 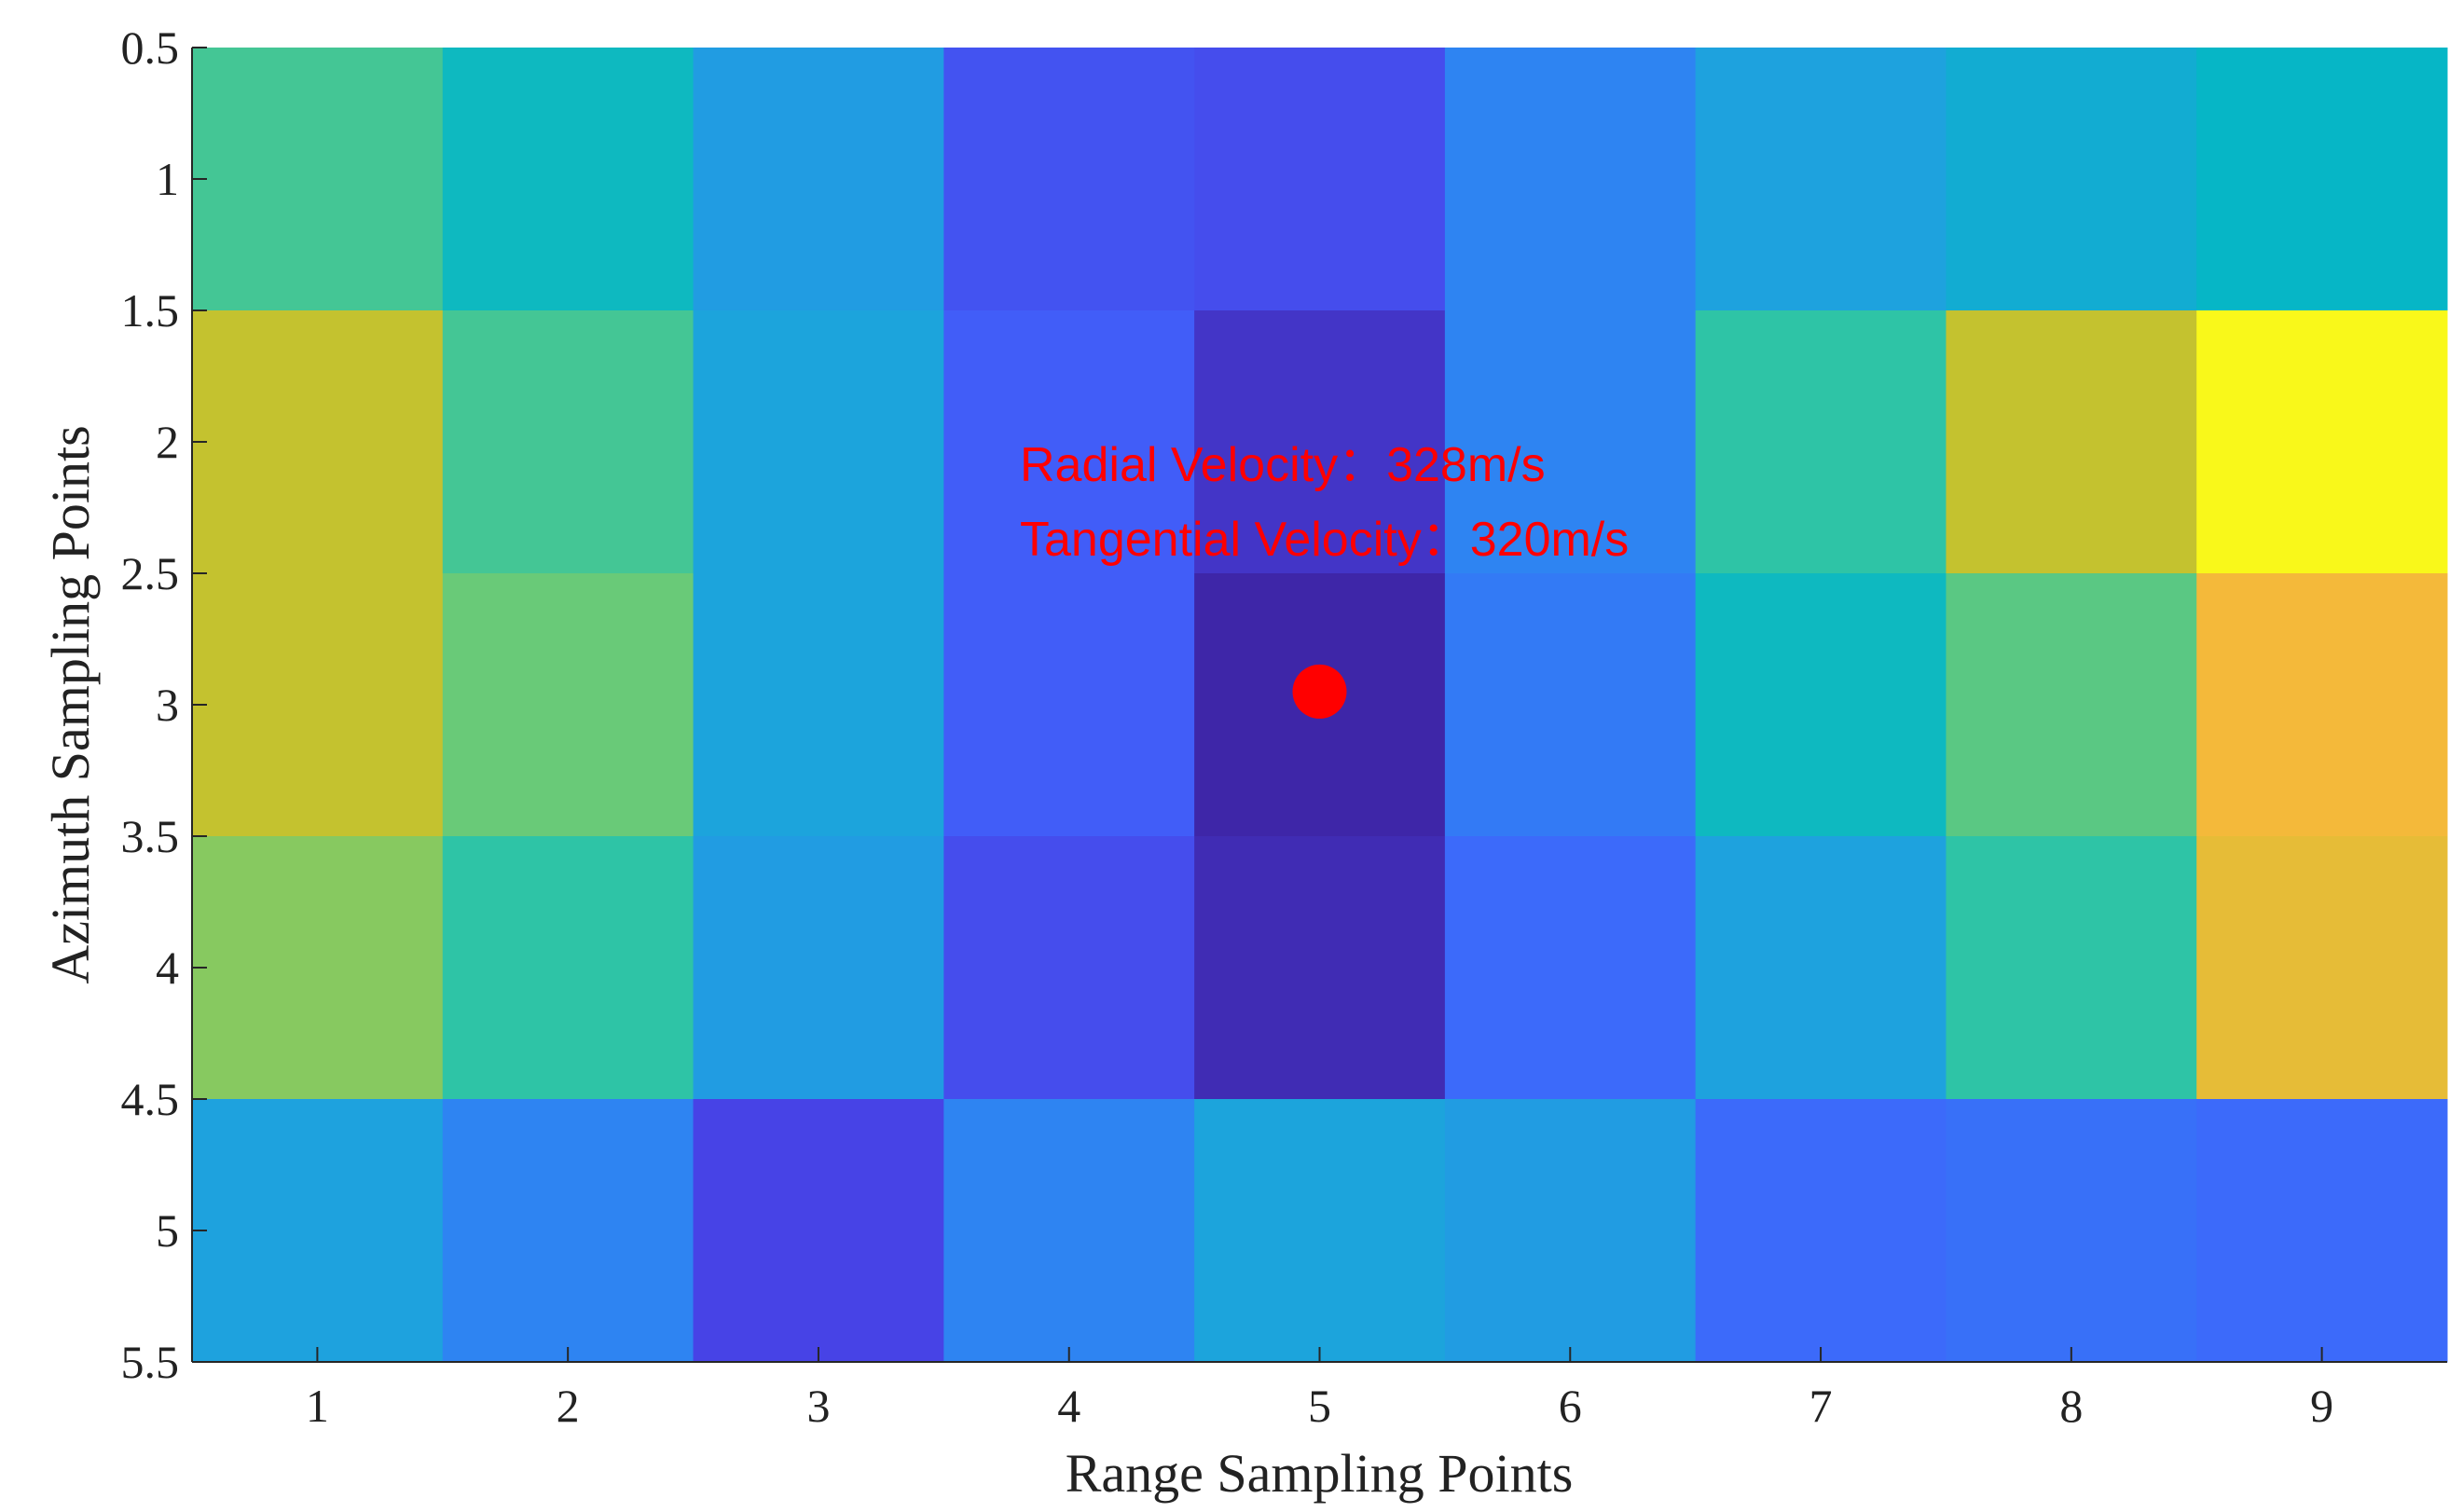 What do you see at coordinates (2321, 1406) in the screenshot?
I see `x-tick-label: 9` at bounding box center [2321, 1406].